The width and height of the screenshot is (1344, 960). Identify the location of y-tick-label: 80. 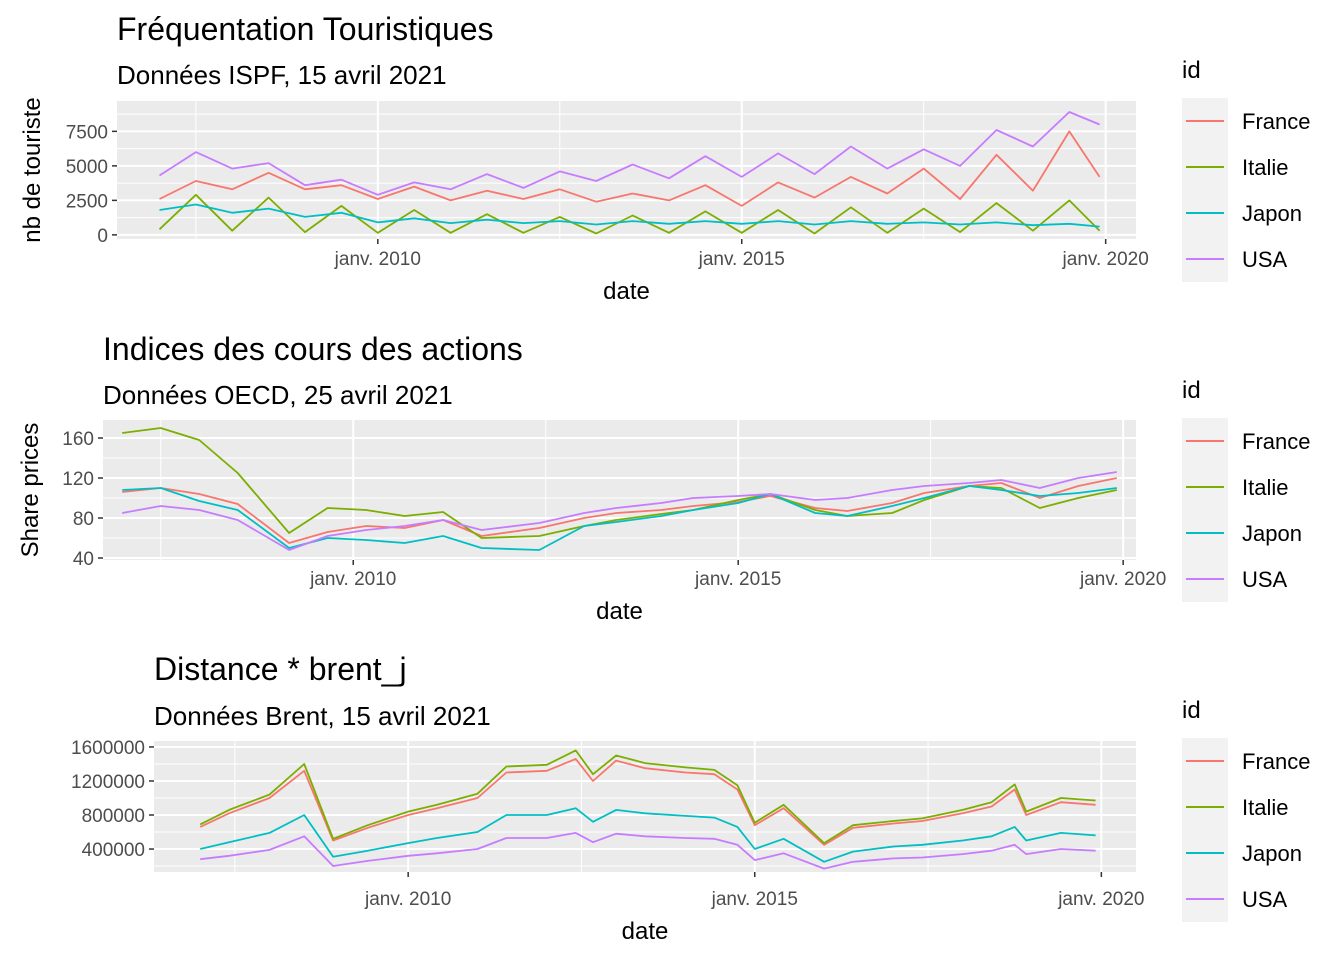
(83, 519).